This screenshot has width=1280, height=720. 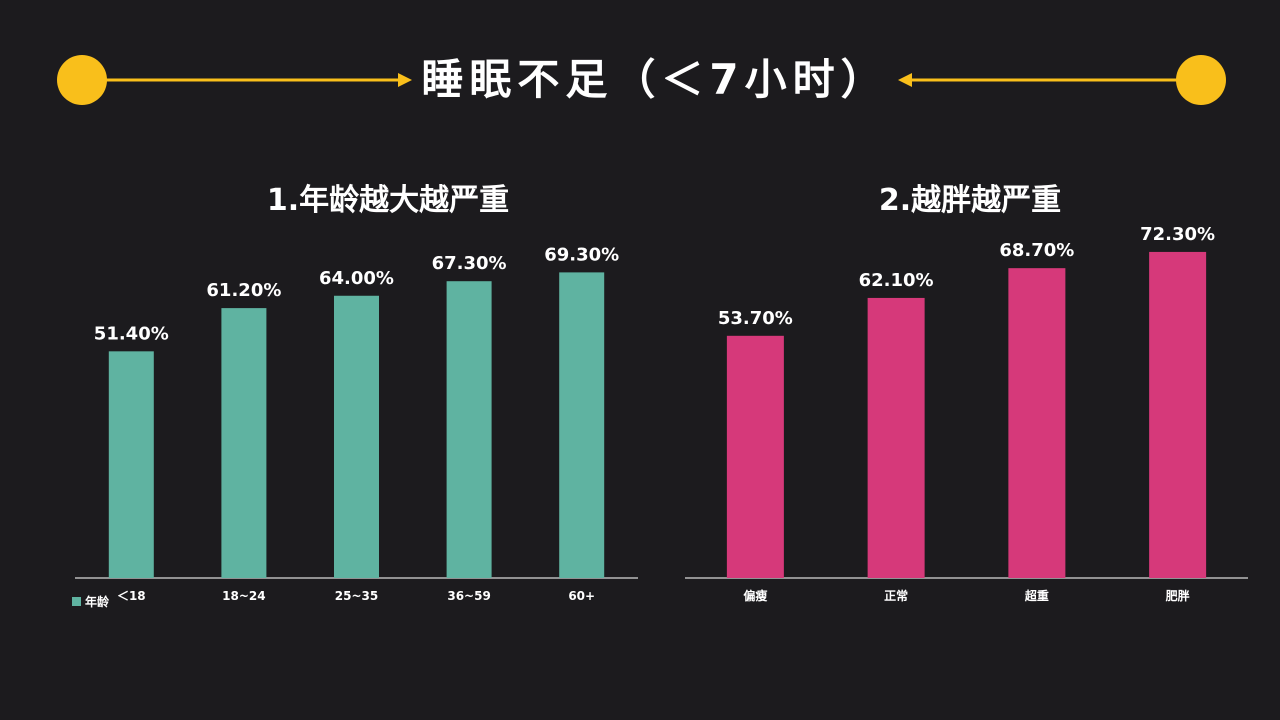 I want to click on x-tick-label: 18~24, so click(x=243, y=596).